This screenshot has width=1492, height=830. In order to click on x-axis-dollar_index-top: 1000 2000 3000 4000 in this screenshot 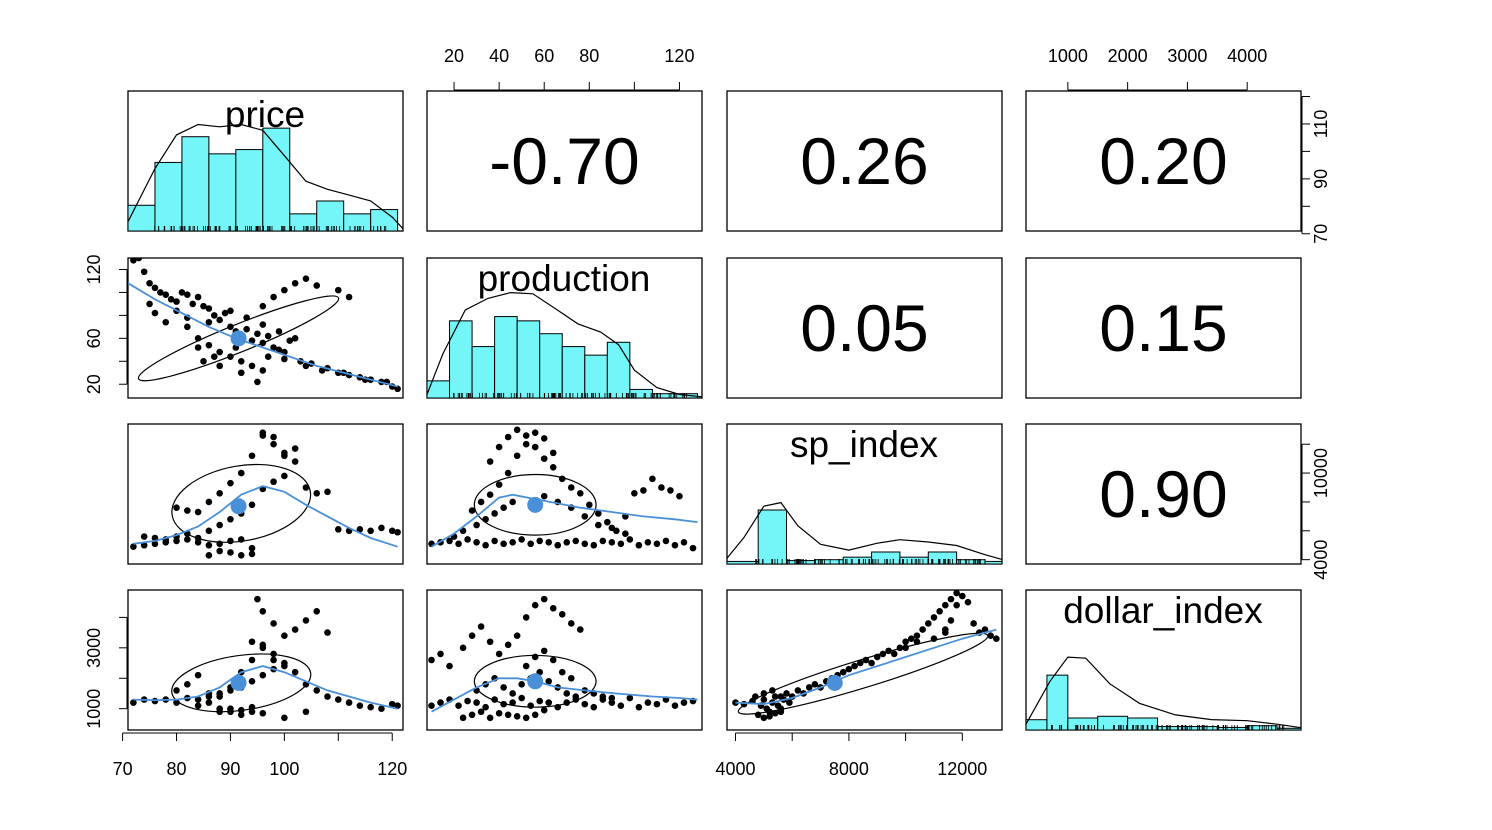, I will do `click(1157, 68)`.